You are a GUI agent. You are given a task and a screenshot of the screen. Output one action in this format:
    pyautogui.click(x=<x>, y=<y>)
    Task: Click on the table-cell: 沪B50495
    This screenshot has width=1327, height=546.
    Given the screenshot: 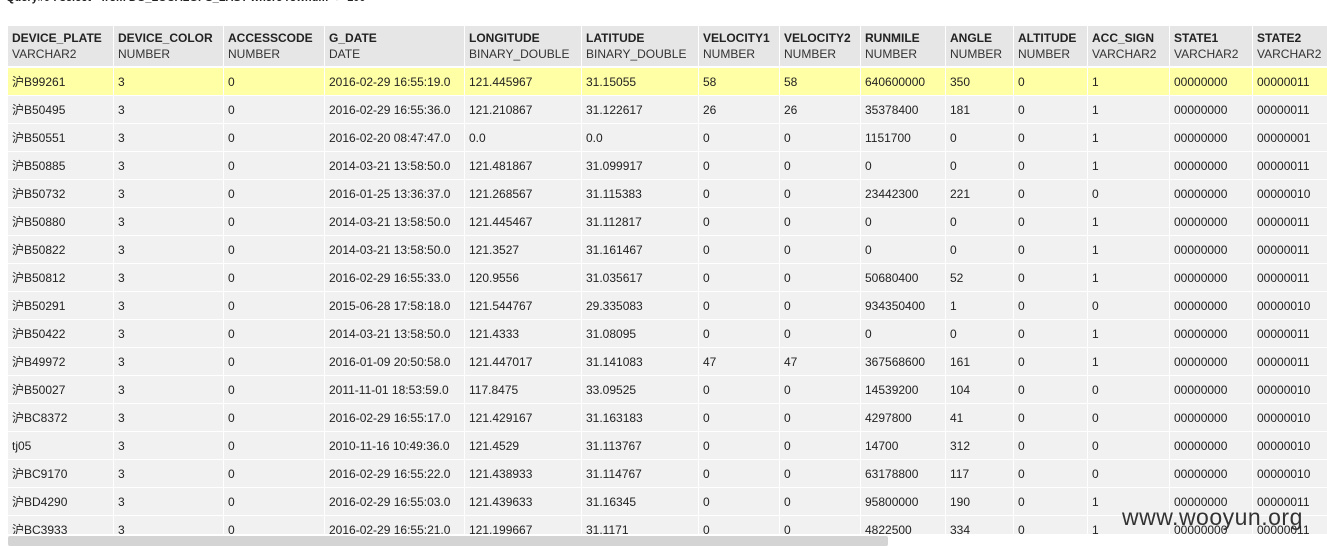 What is the action you would take?
    pyautogui.click(x=61, y=110)
    